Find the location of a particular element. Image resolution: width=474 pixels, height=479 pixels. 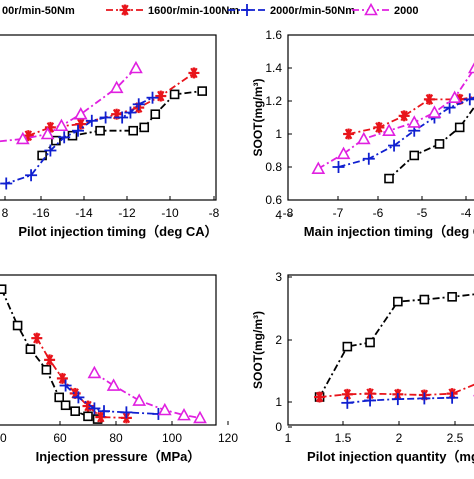

x-axis-label: Injection pressure（MPa） is located at coordinates (118, 456).